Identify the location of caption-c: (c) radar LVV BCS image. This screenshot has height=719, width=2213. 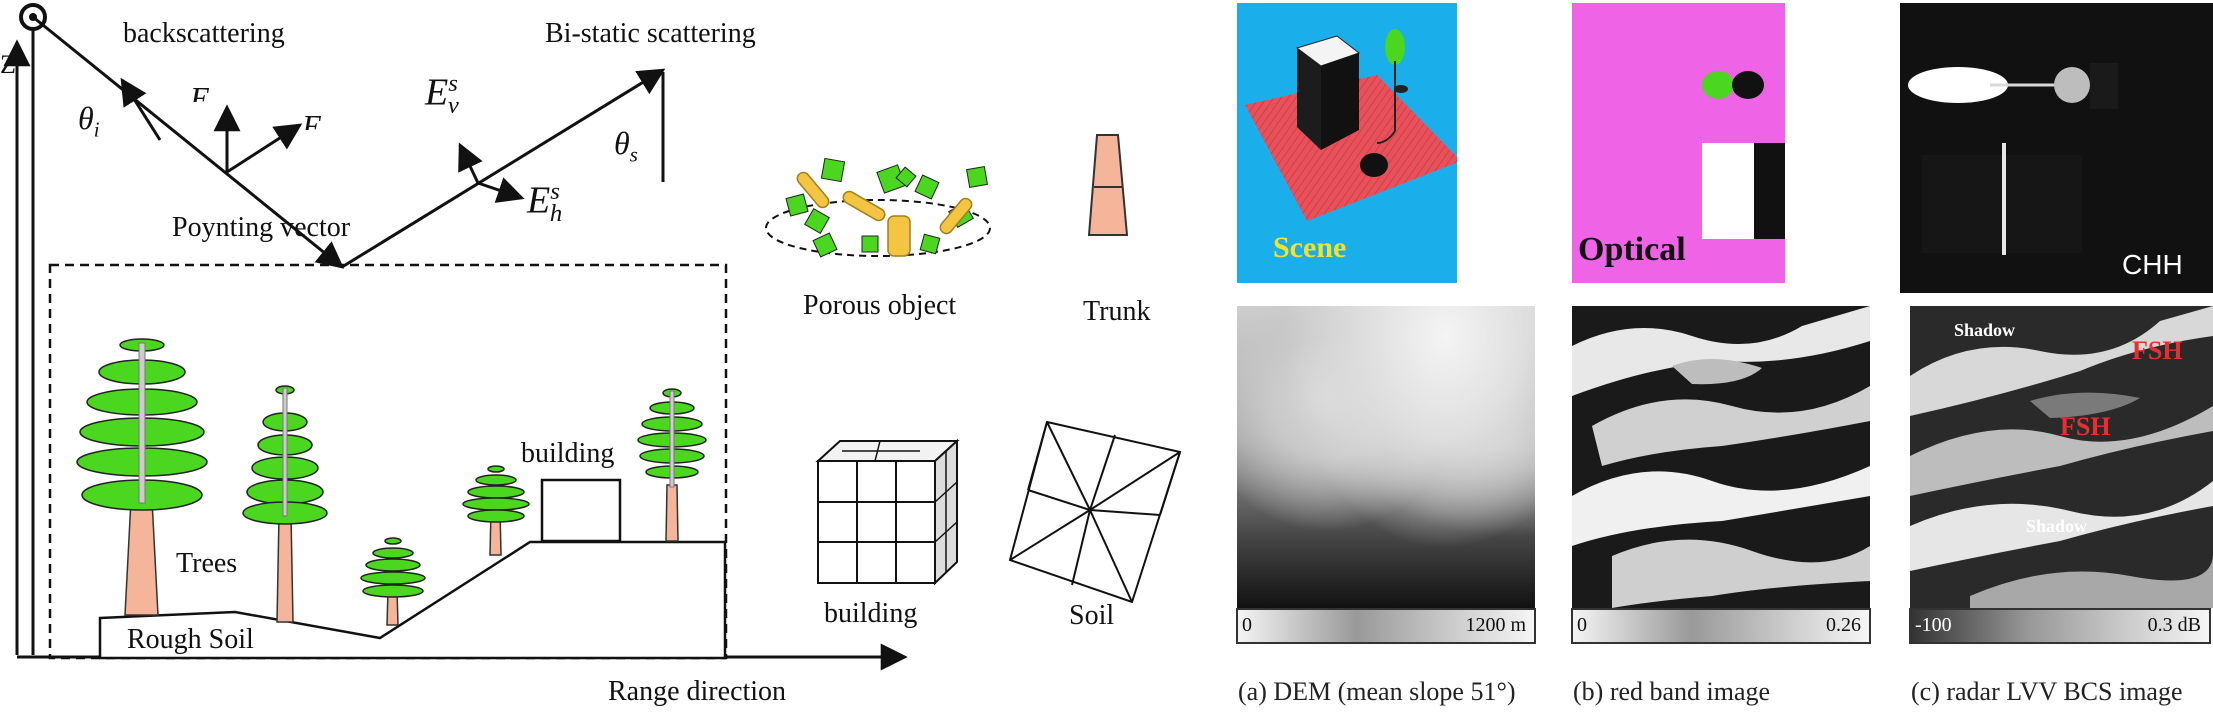
(2047, 691).